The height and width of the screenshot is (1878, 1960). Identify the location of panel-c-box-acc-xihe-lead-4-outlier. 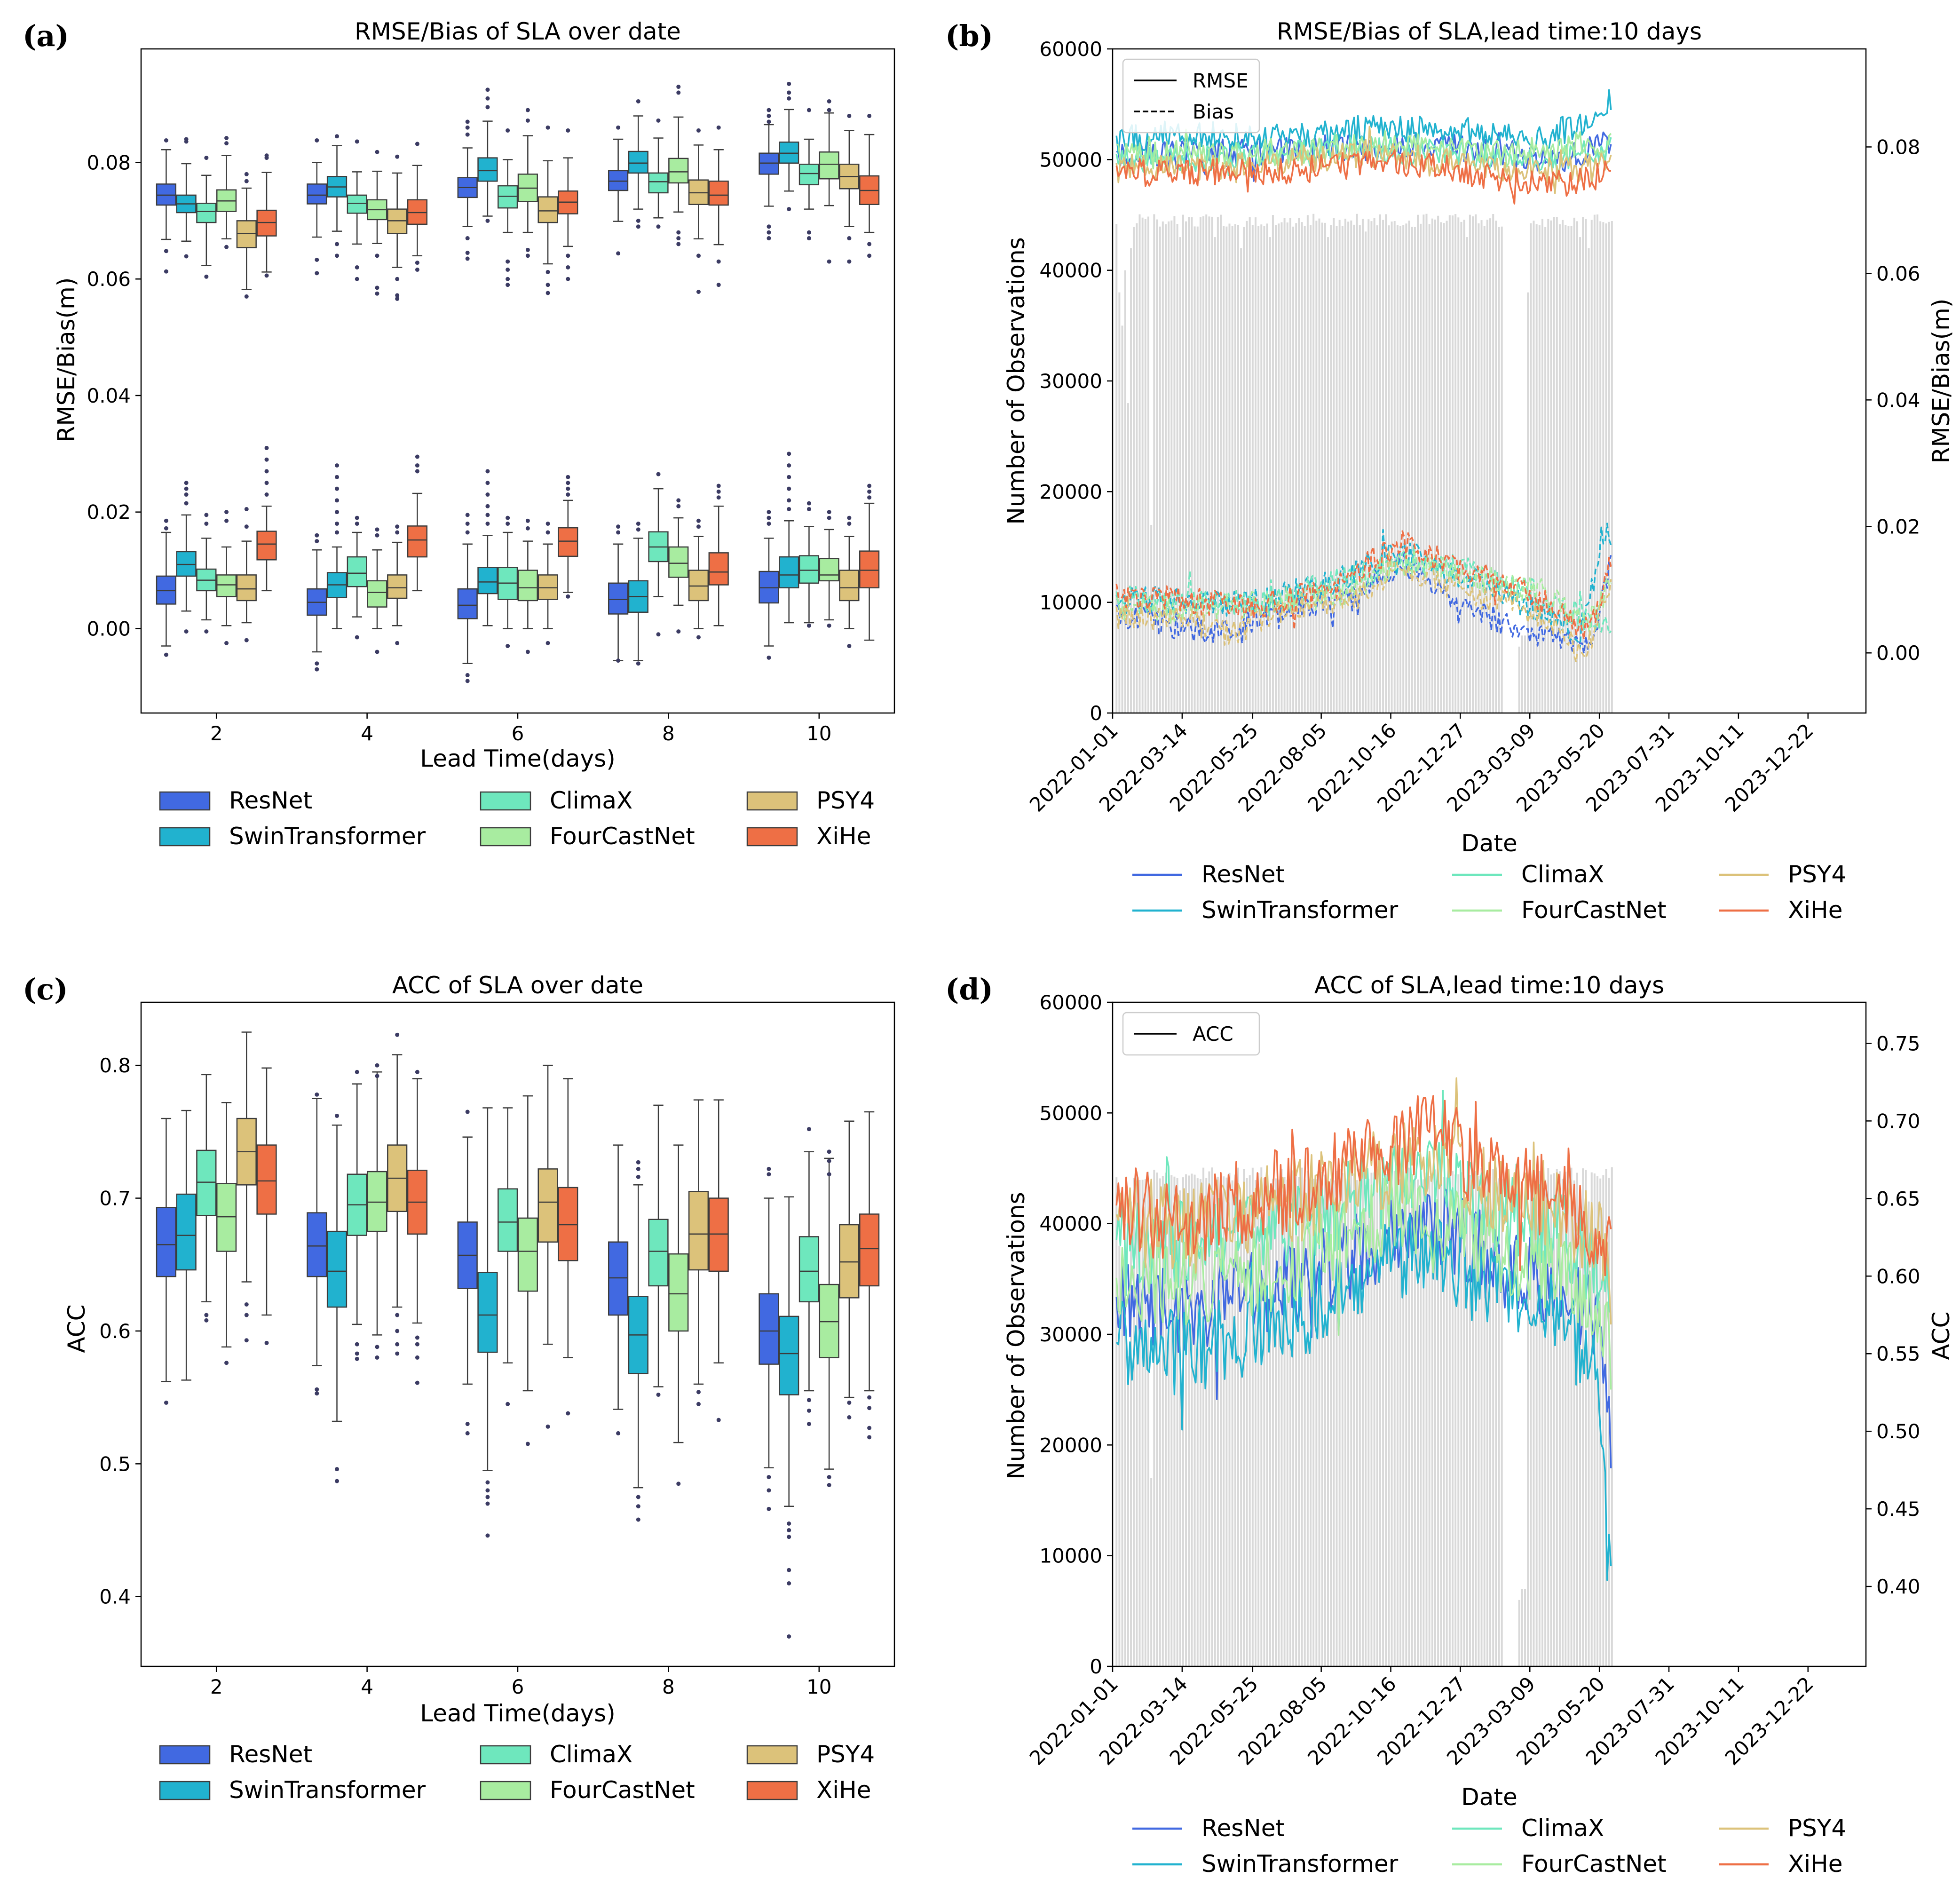
(417, 1072).